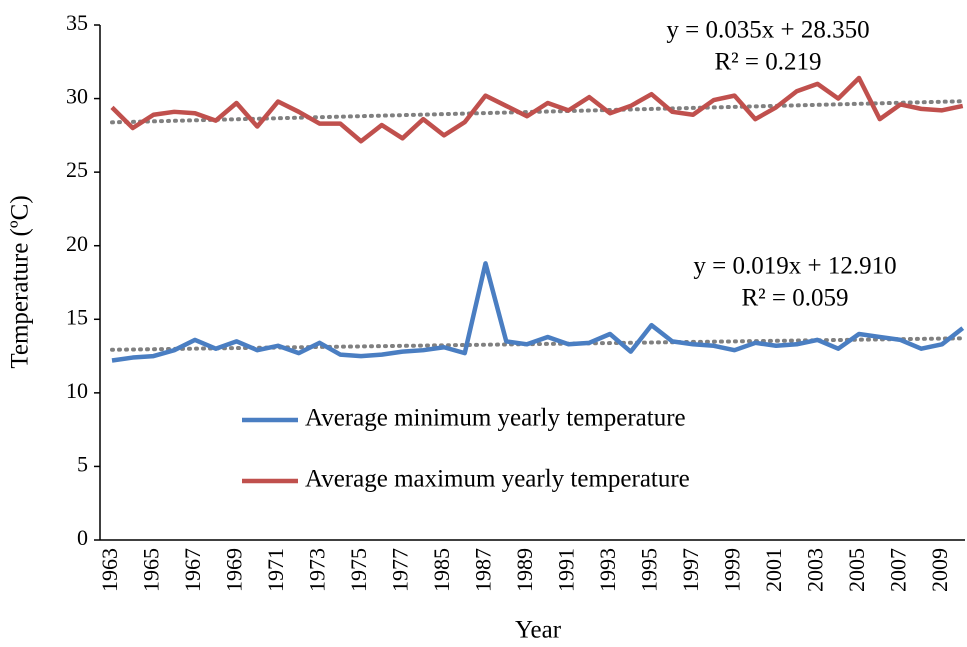 The height and width of the screenshot is (647, 967). What do you see at coordinates (690, 570) in the screenshot?
I see `x-tick-label: 1997` at bounding box center [690, 570].